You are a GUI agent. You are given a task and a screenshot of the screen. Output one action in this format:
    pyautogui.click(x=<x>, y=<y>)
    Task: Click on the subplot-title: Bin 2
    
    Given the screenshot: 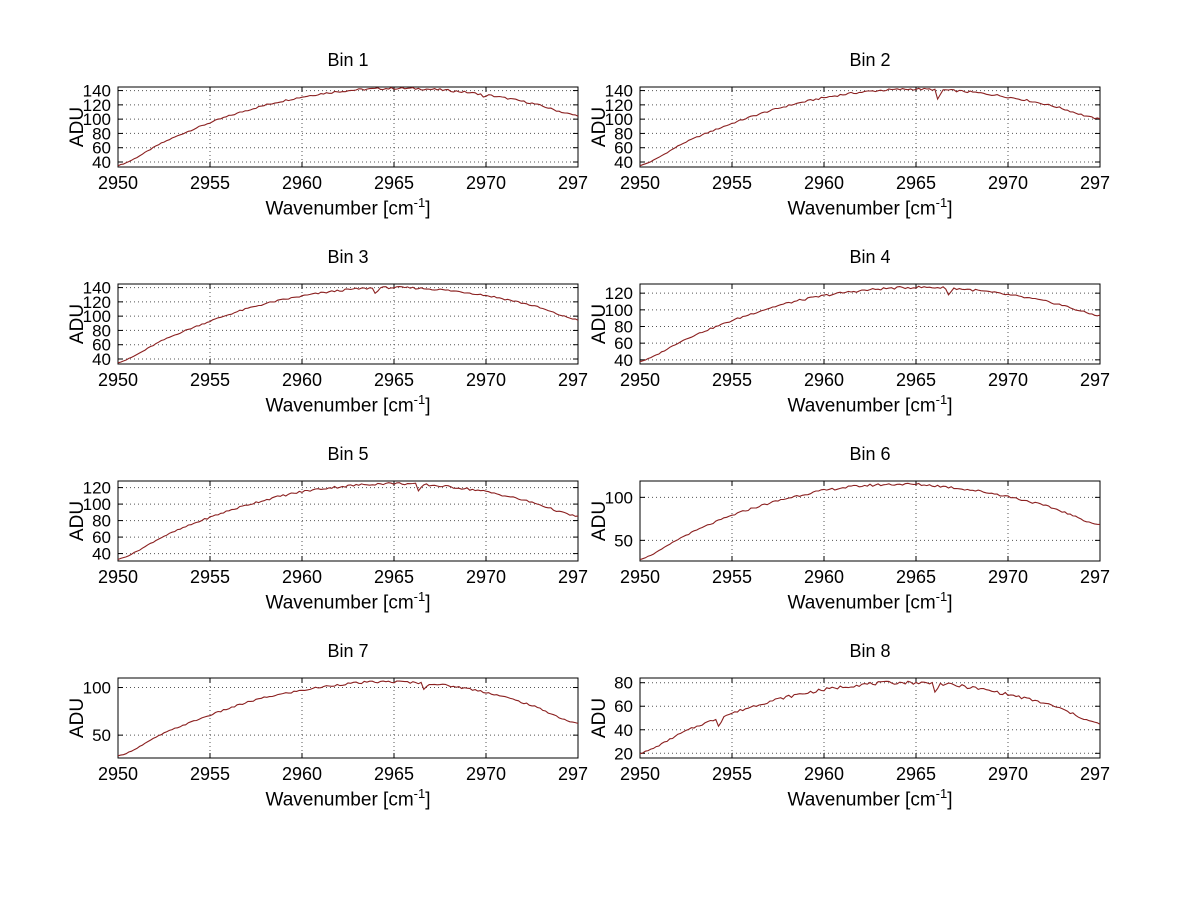 What is the action you would take?
    pyautogui.click(x=870, y=60)
    